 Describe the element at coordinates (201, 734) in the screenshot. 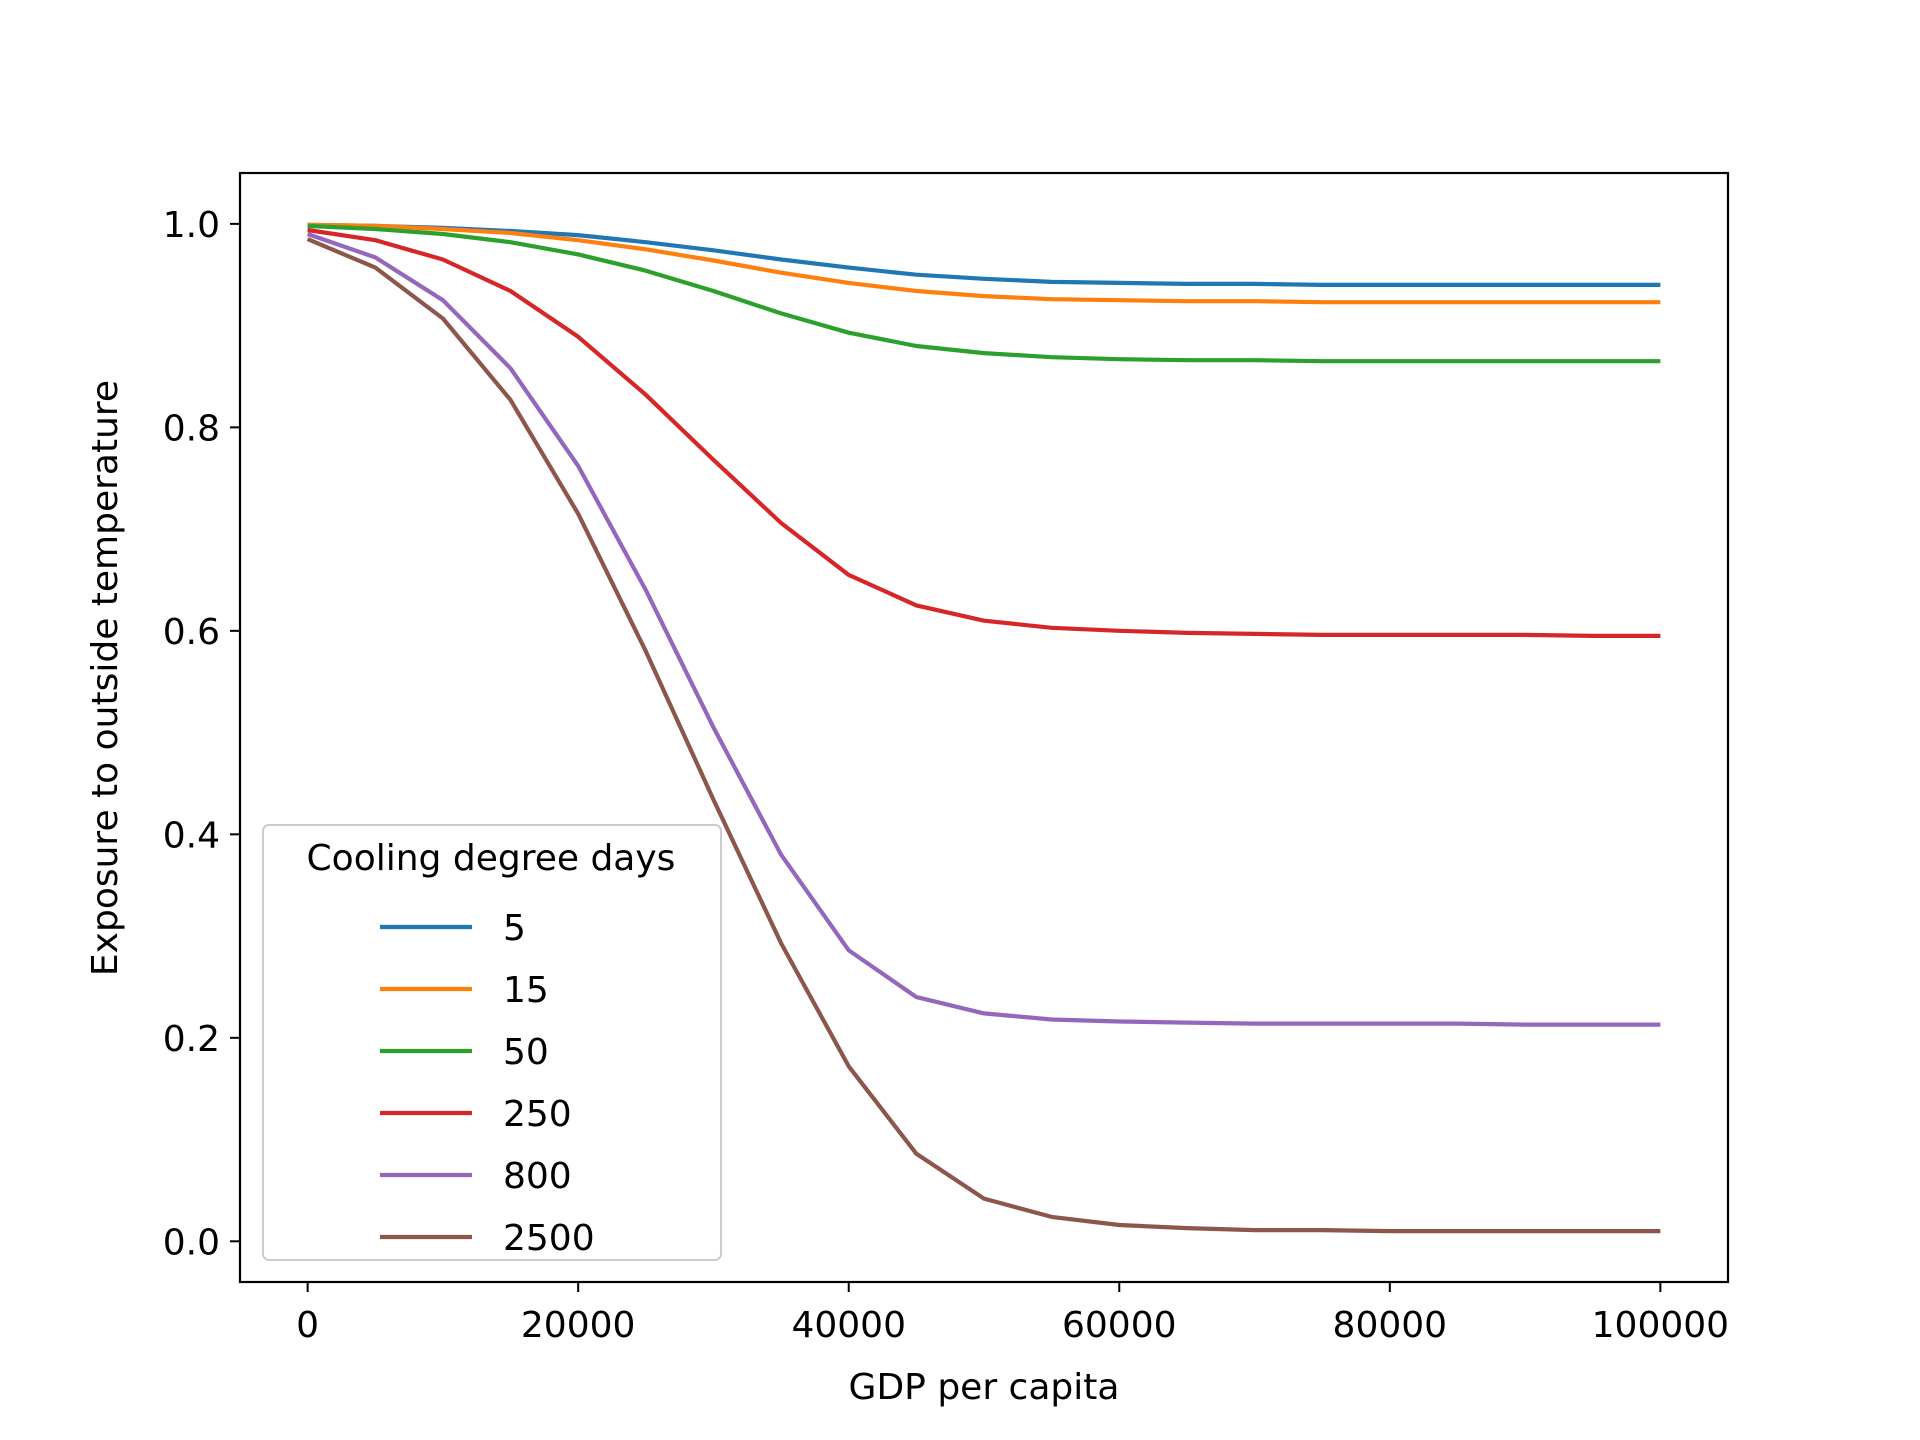

I see `y-axis: 0.0 0.2 0.4 0.6 0.8 1.0` at that location.